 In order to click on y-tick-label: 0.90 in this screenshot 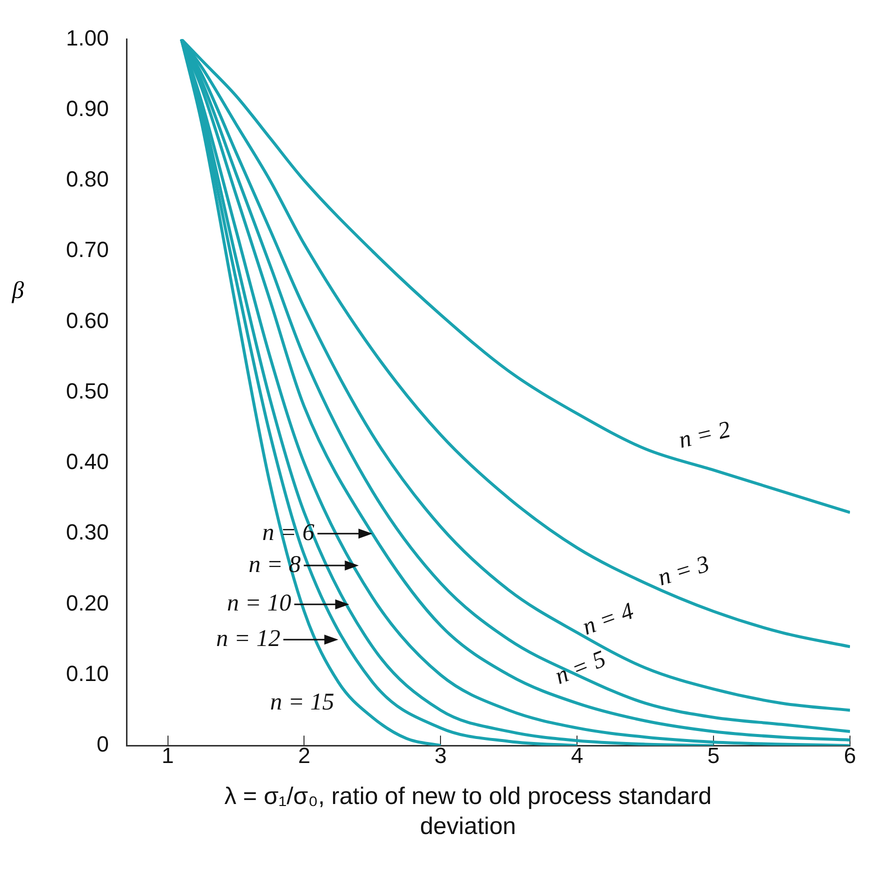, I will do `click(87, 108)`.